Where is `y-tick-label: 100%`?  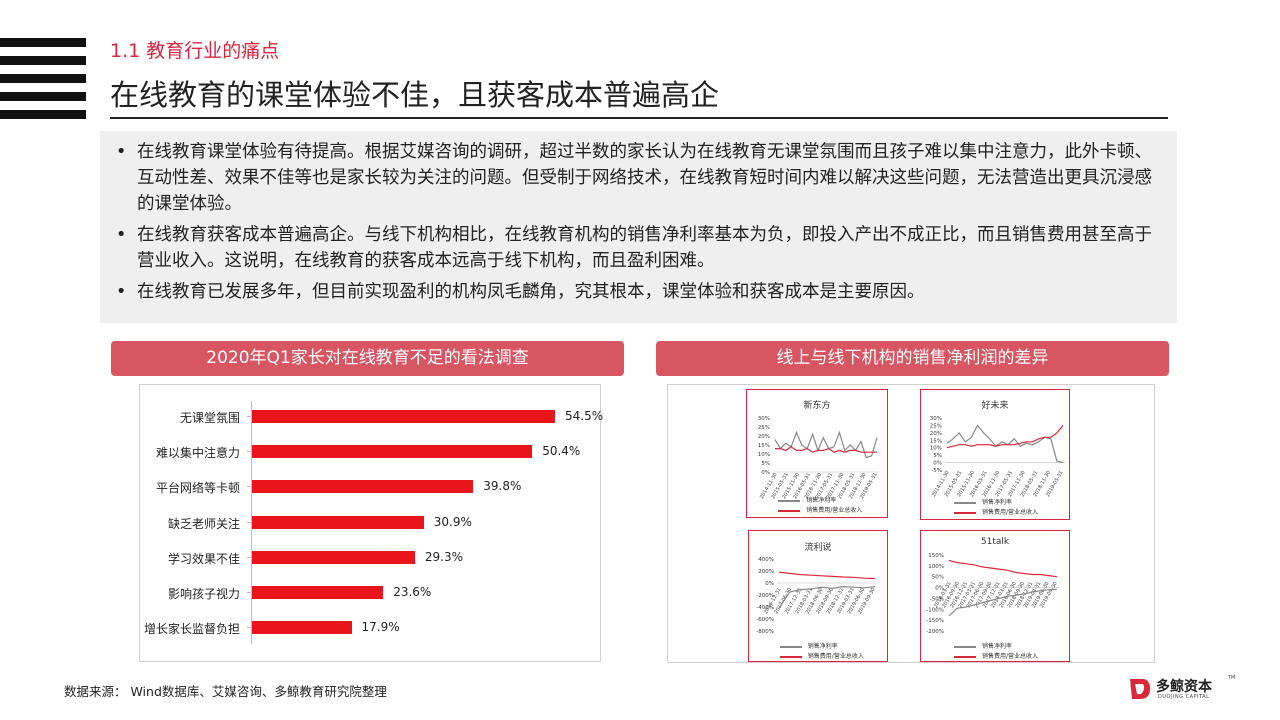
y-tick-label: 100% is located at coordinates (936, 567).